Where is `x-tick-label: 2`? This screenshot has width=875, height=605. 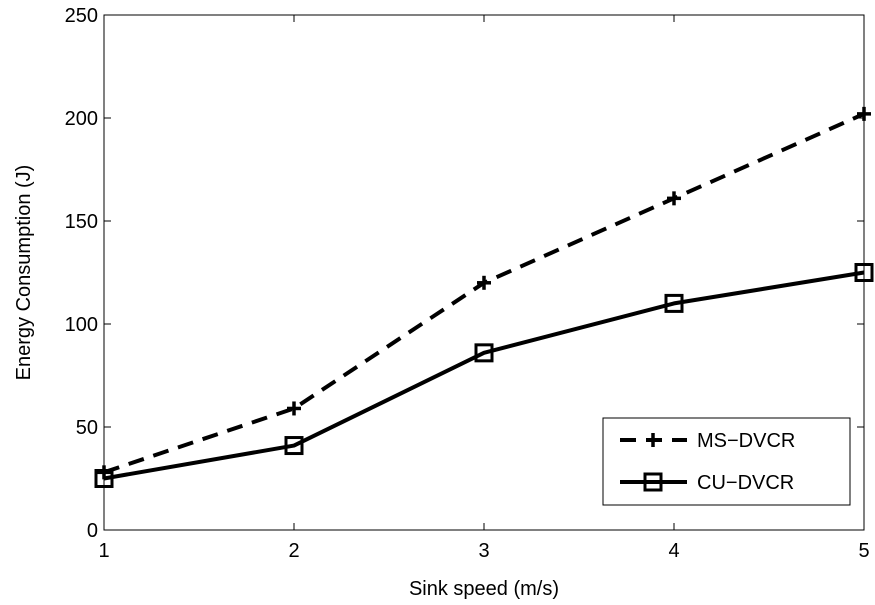
x-tick-label: 2 is located at coordinates (293, 551).